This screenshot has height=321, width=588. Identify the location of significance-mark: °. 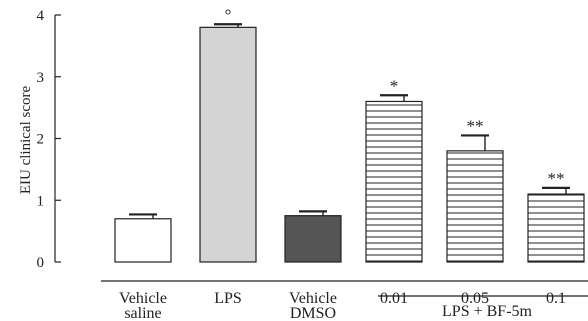
(228, 14).